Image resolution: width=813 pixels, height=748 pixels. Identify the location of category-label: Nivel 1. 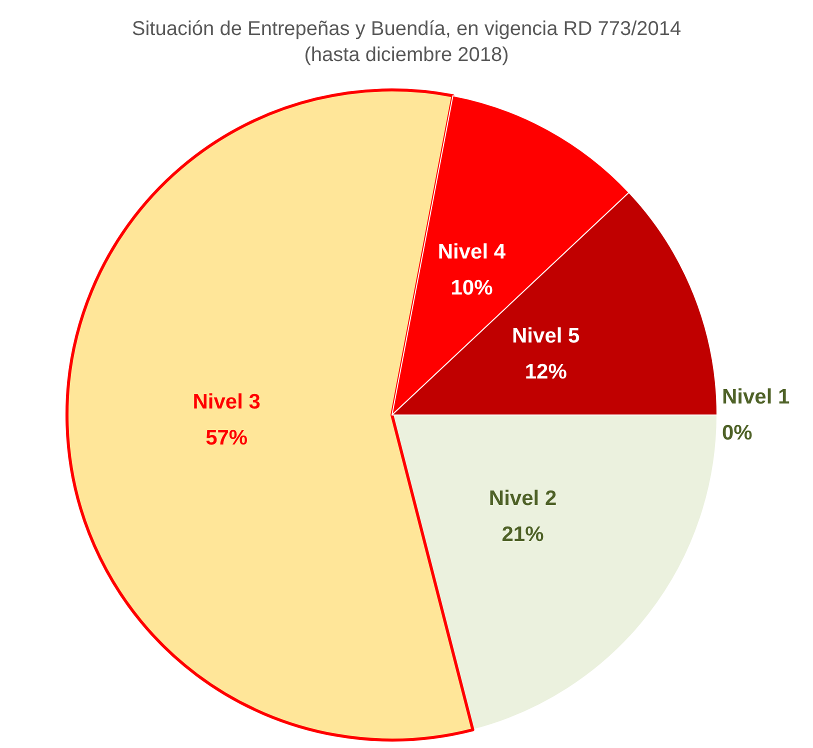
(756, 397).